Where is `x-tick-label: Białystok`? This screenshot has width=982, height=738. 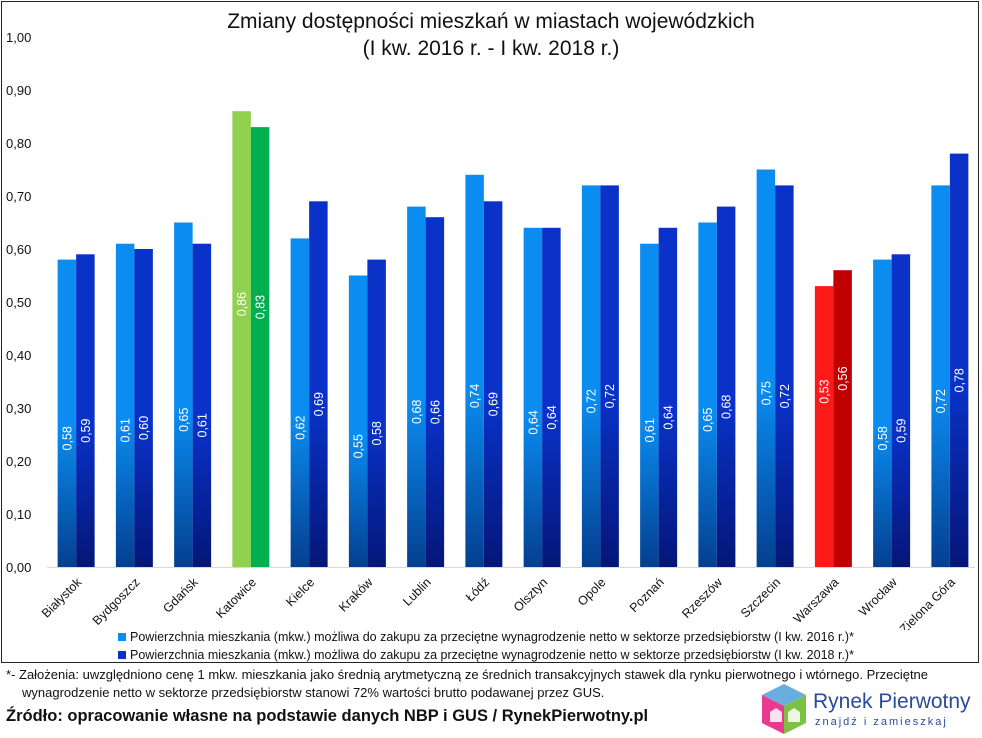
x-tick-label: Białystok is located at coordinates (62, 598).